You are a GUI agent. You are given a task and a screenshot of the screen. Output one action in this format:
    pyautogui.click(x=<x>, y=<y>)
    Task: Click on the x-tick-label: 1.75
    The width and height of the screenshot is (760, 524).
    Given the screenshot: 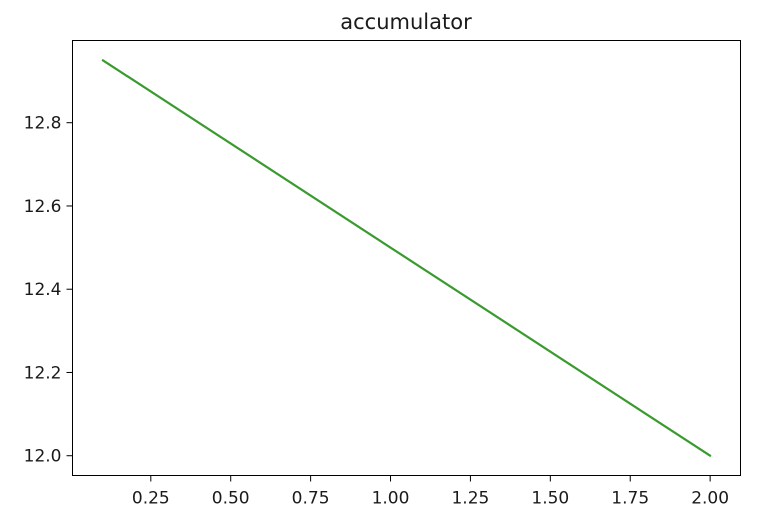 What is the action you would take?
    pyautogui.click(x=630, y=499)
    